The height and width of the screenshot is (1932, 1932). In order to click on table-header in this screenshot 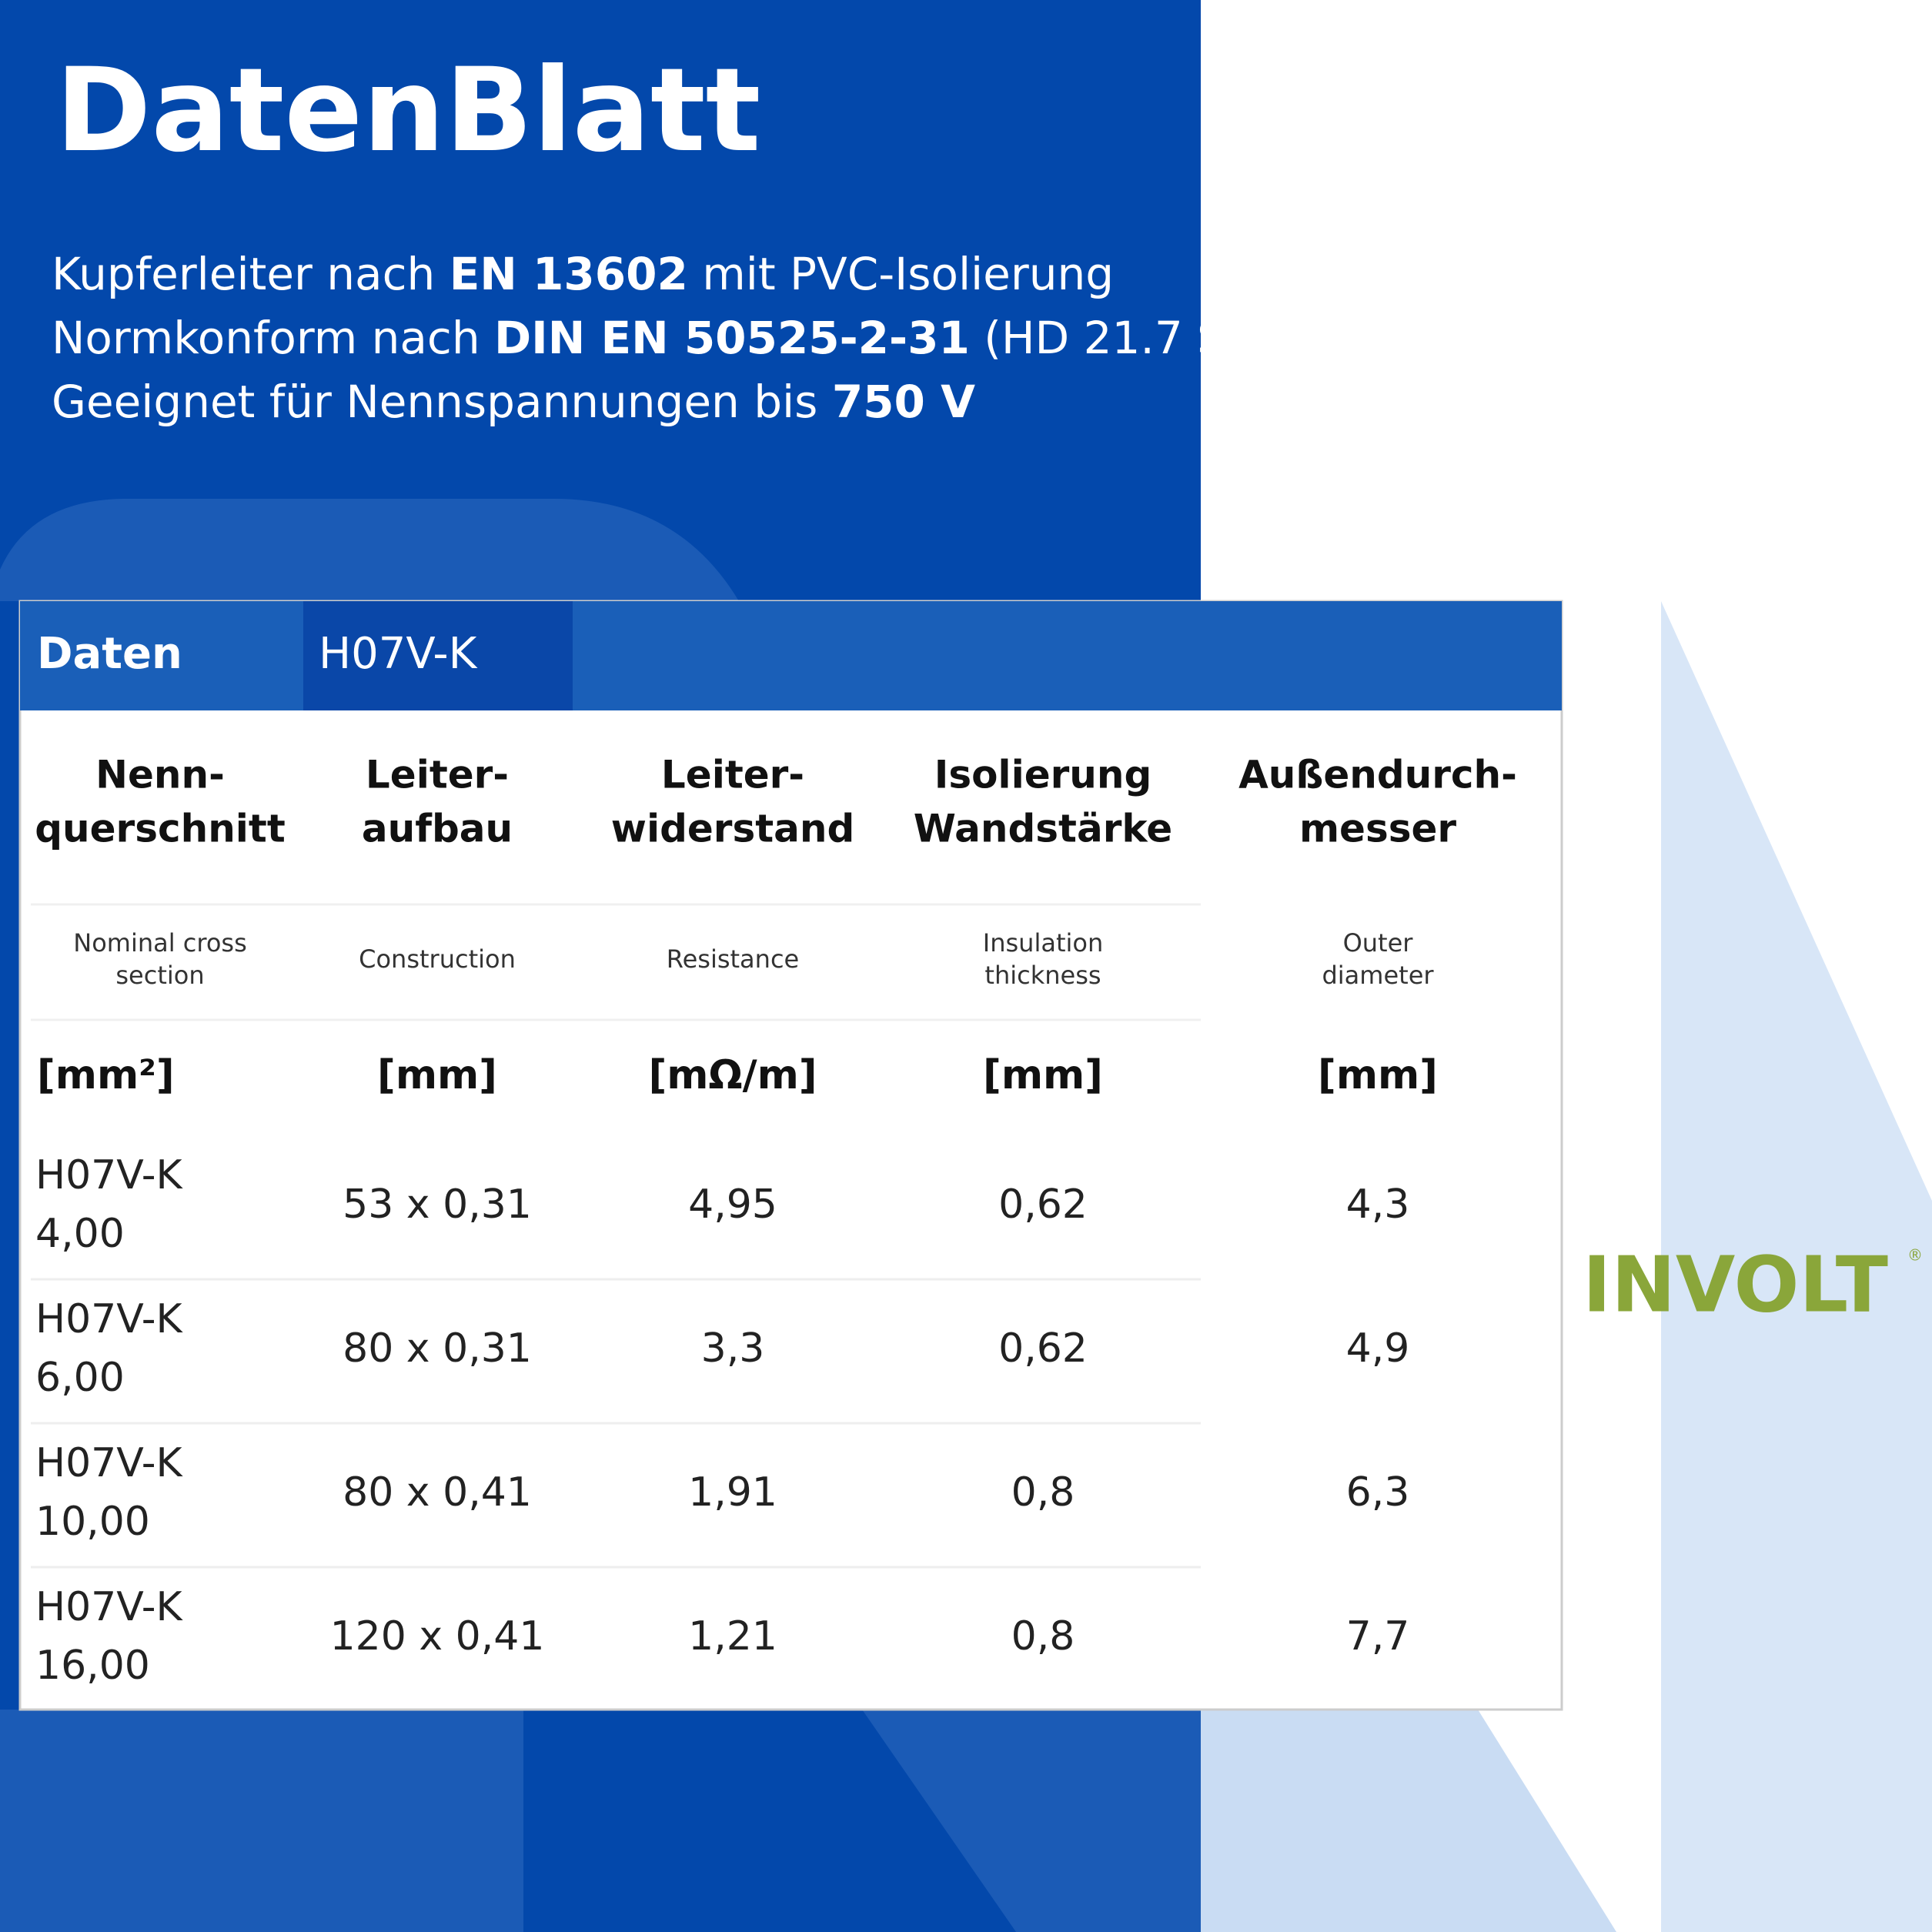, I will do `click(791, 655)`.